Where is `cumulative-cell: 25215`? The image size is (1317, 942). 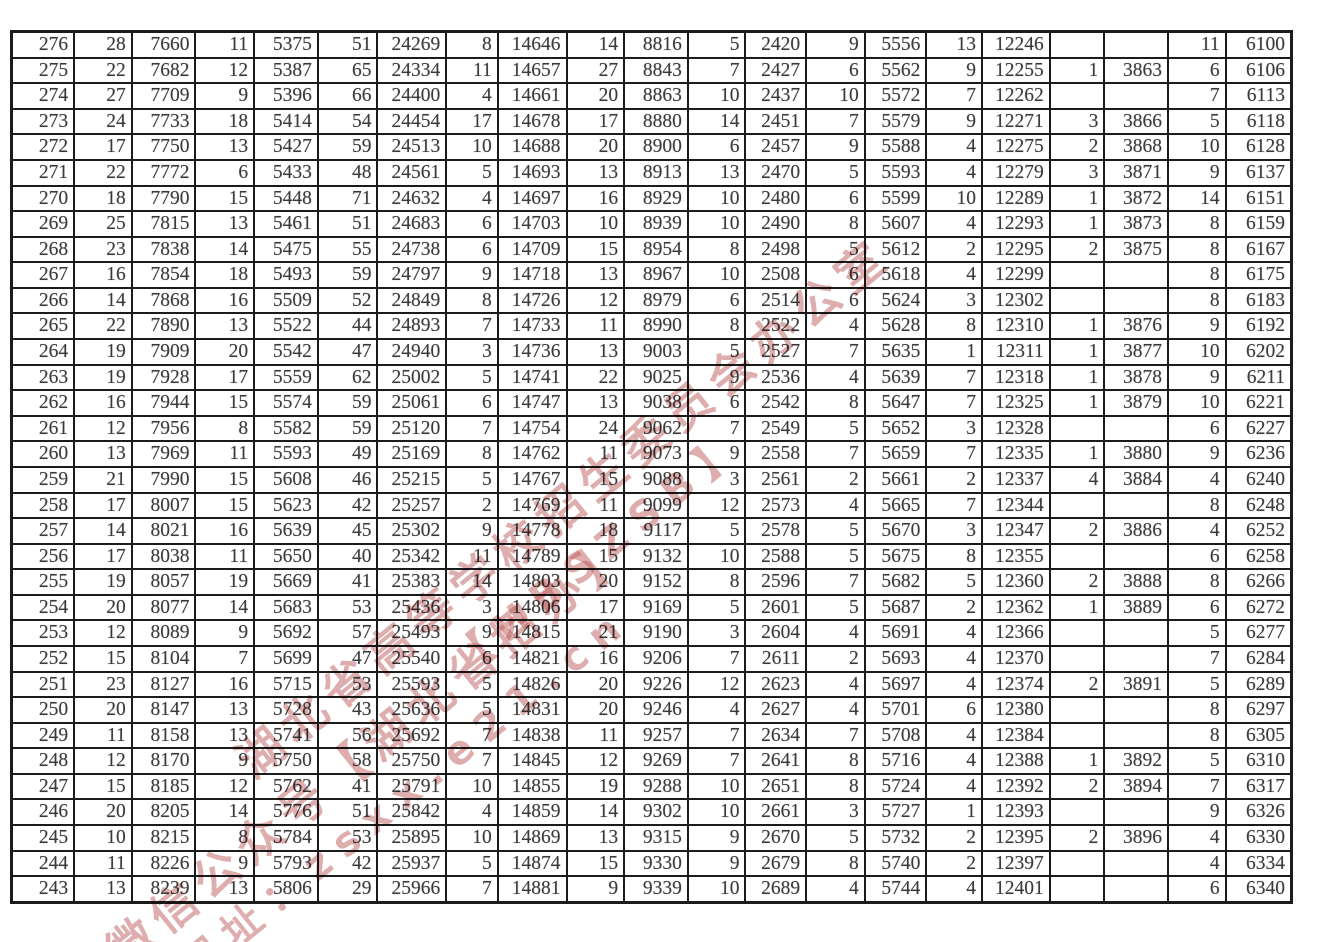 cumulative-cell: 25215 is located at coordinates (412, 479).